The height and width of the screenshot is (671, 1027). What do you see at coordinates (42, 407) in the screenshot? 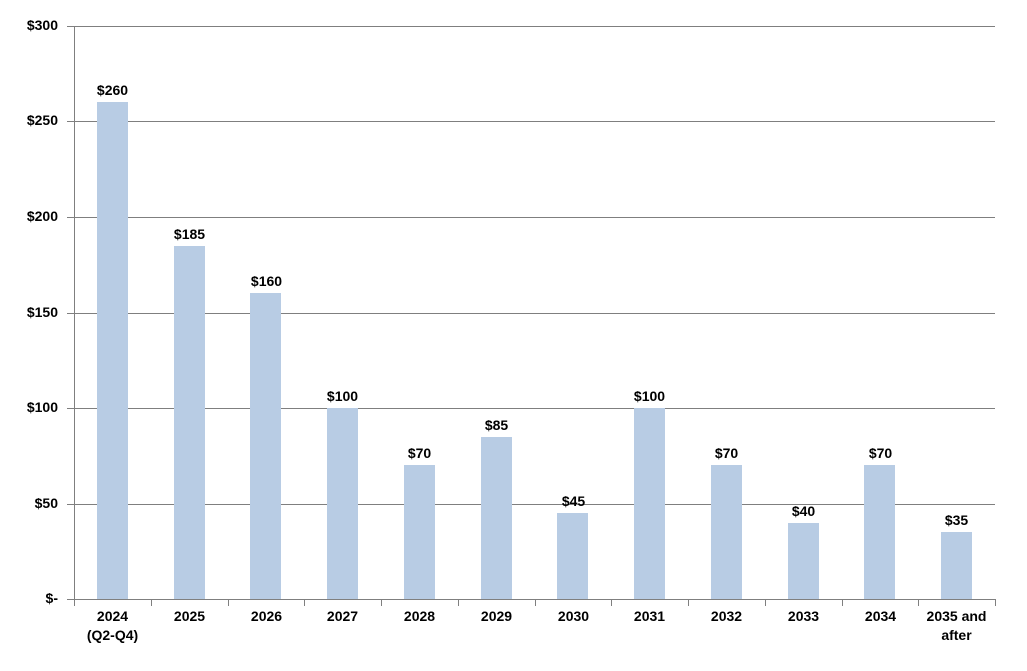
I see `y-axis-tick-label: $100` at bounding box center [42, 407].